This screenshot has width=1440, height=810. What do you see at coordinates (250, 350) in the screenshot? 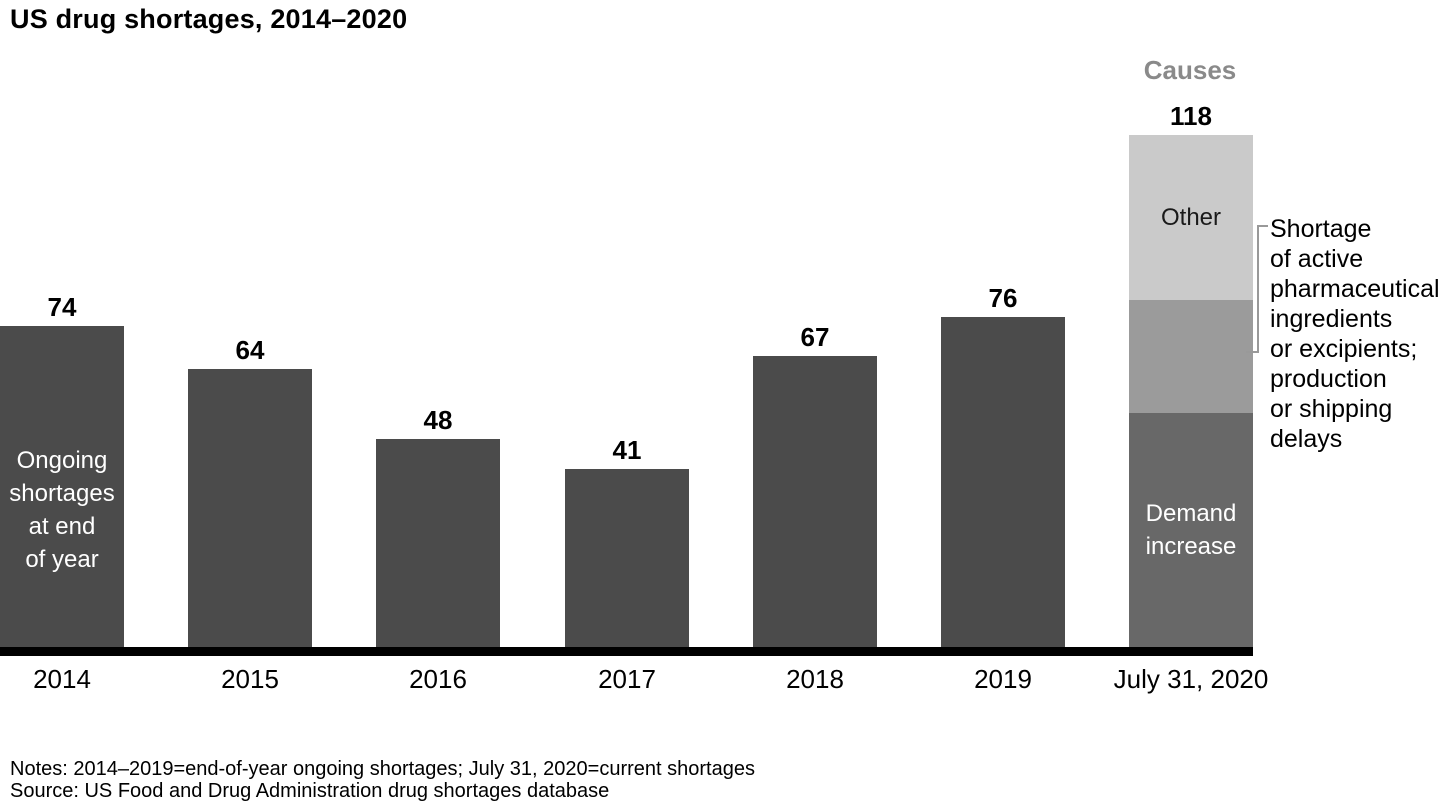
I see `value-label-2015: 64` at bounding box center [250, 350].